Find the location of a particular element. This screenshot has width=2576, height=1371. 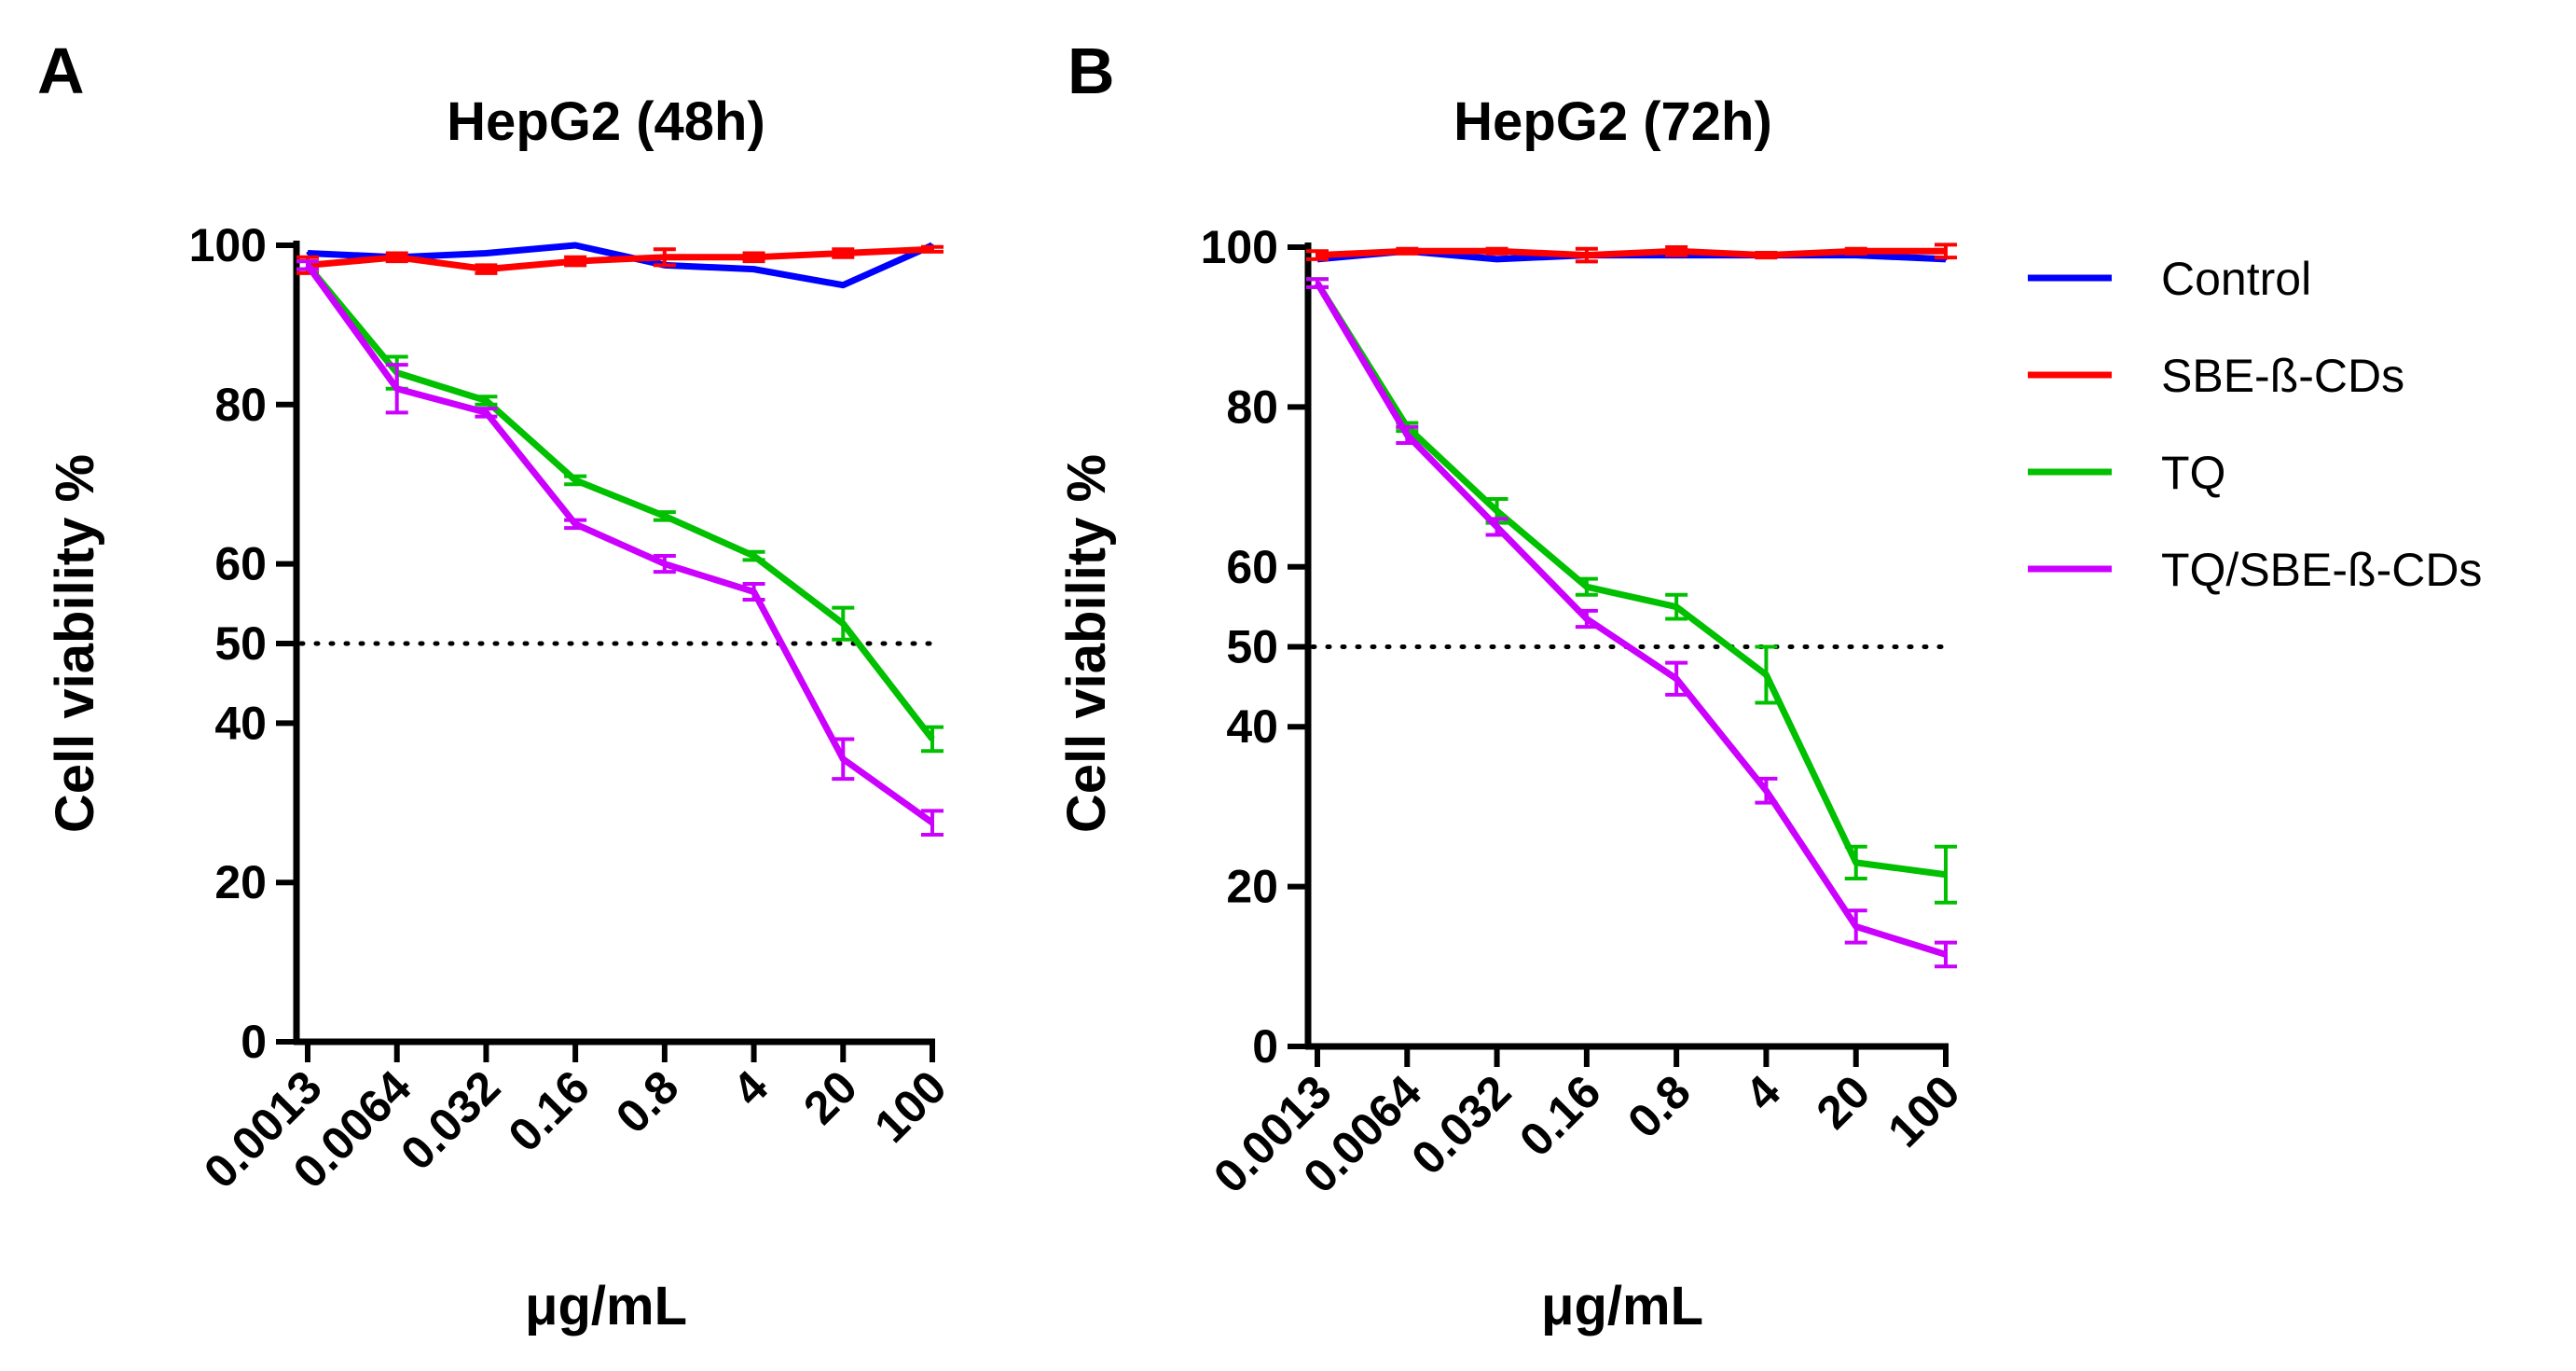

panel-letter: A is located at coordinates (61, 71).